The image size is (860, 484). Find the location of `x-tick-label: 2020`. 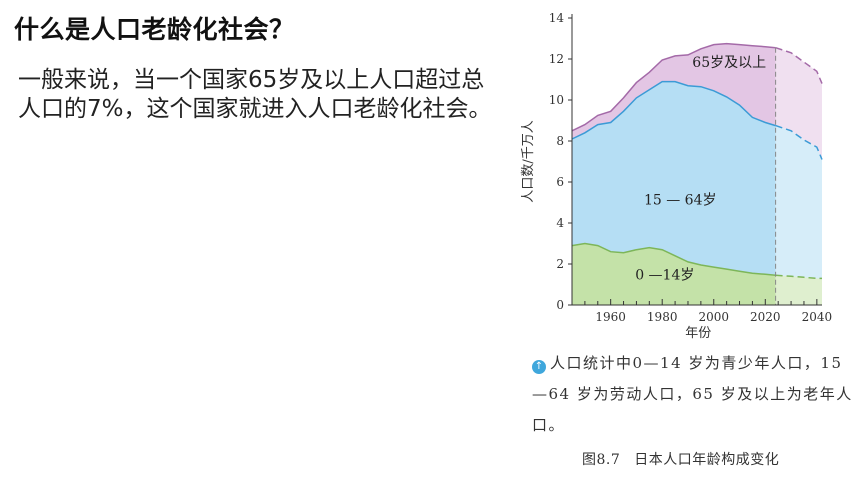

x-tick-label: 2020 is located at coordinates (765, 317).